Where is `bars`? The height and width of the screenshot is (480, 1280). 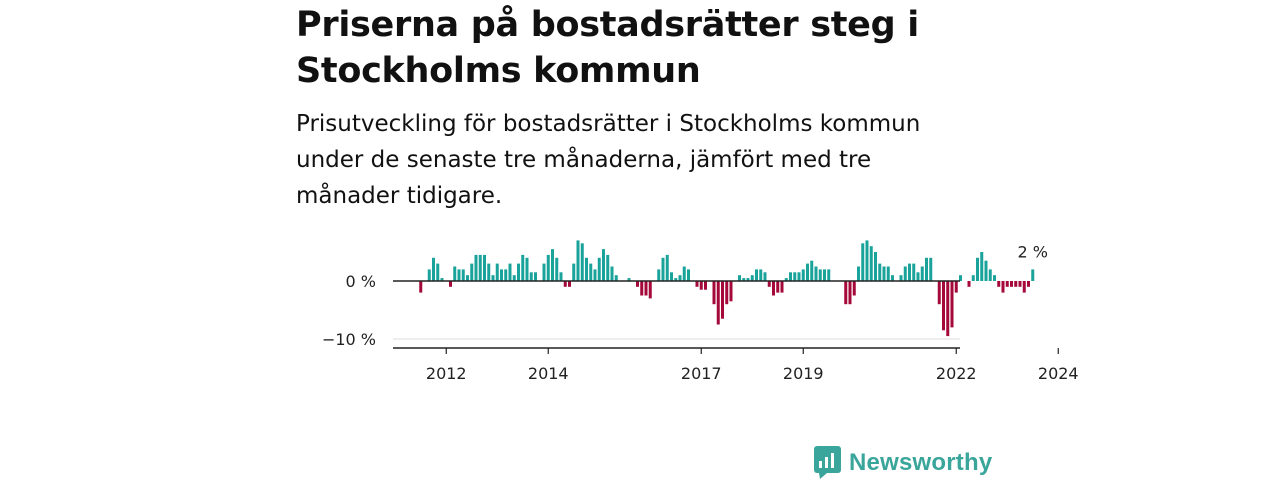 bars is located at coordinates (727, 288).